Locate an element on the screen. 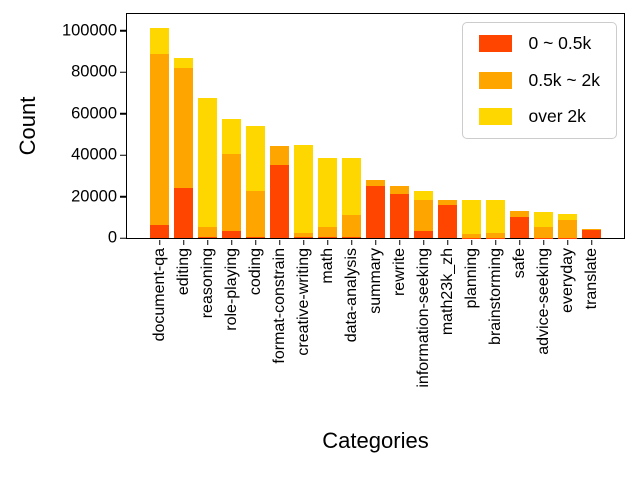 The image size is (640, 480). legend-label: 0.5k ~ 2k is located at coordinates (564, 79).